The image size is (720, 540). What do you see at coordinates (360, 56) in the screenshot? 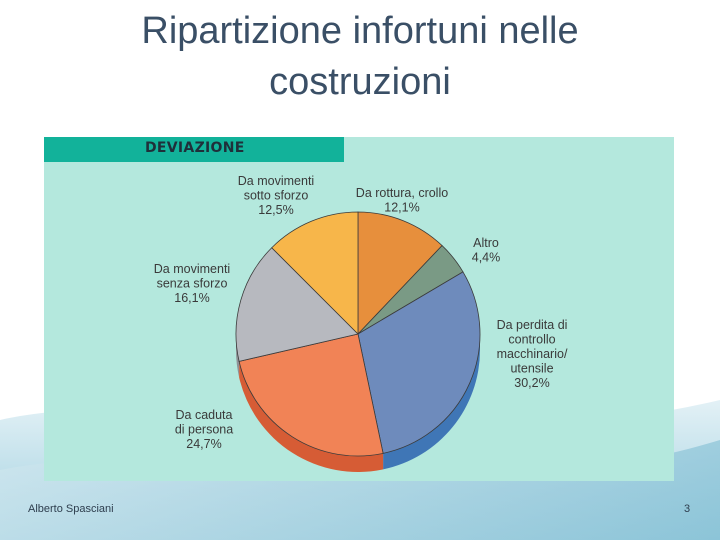
I see `slide-title: Ripartizione infortuni nelle costruzioni` at bounding box center [360, 56].